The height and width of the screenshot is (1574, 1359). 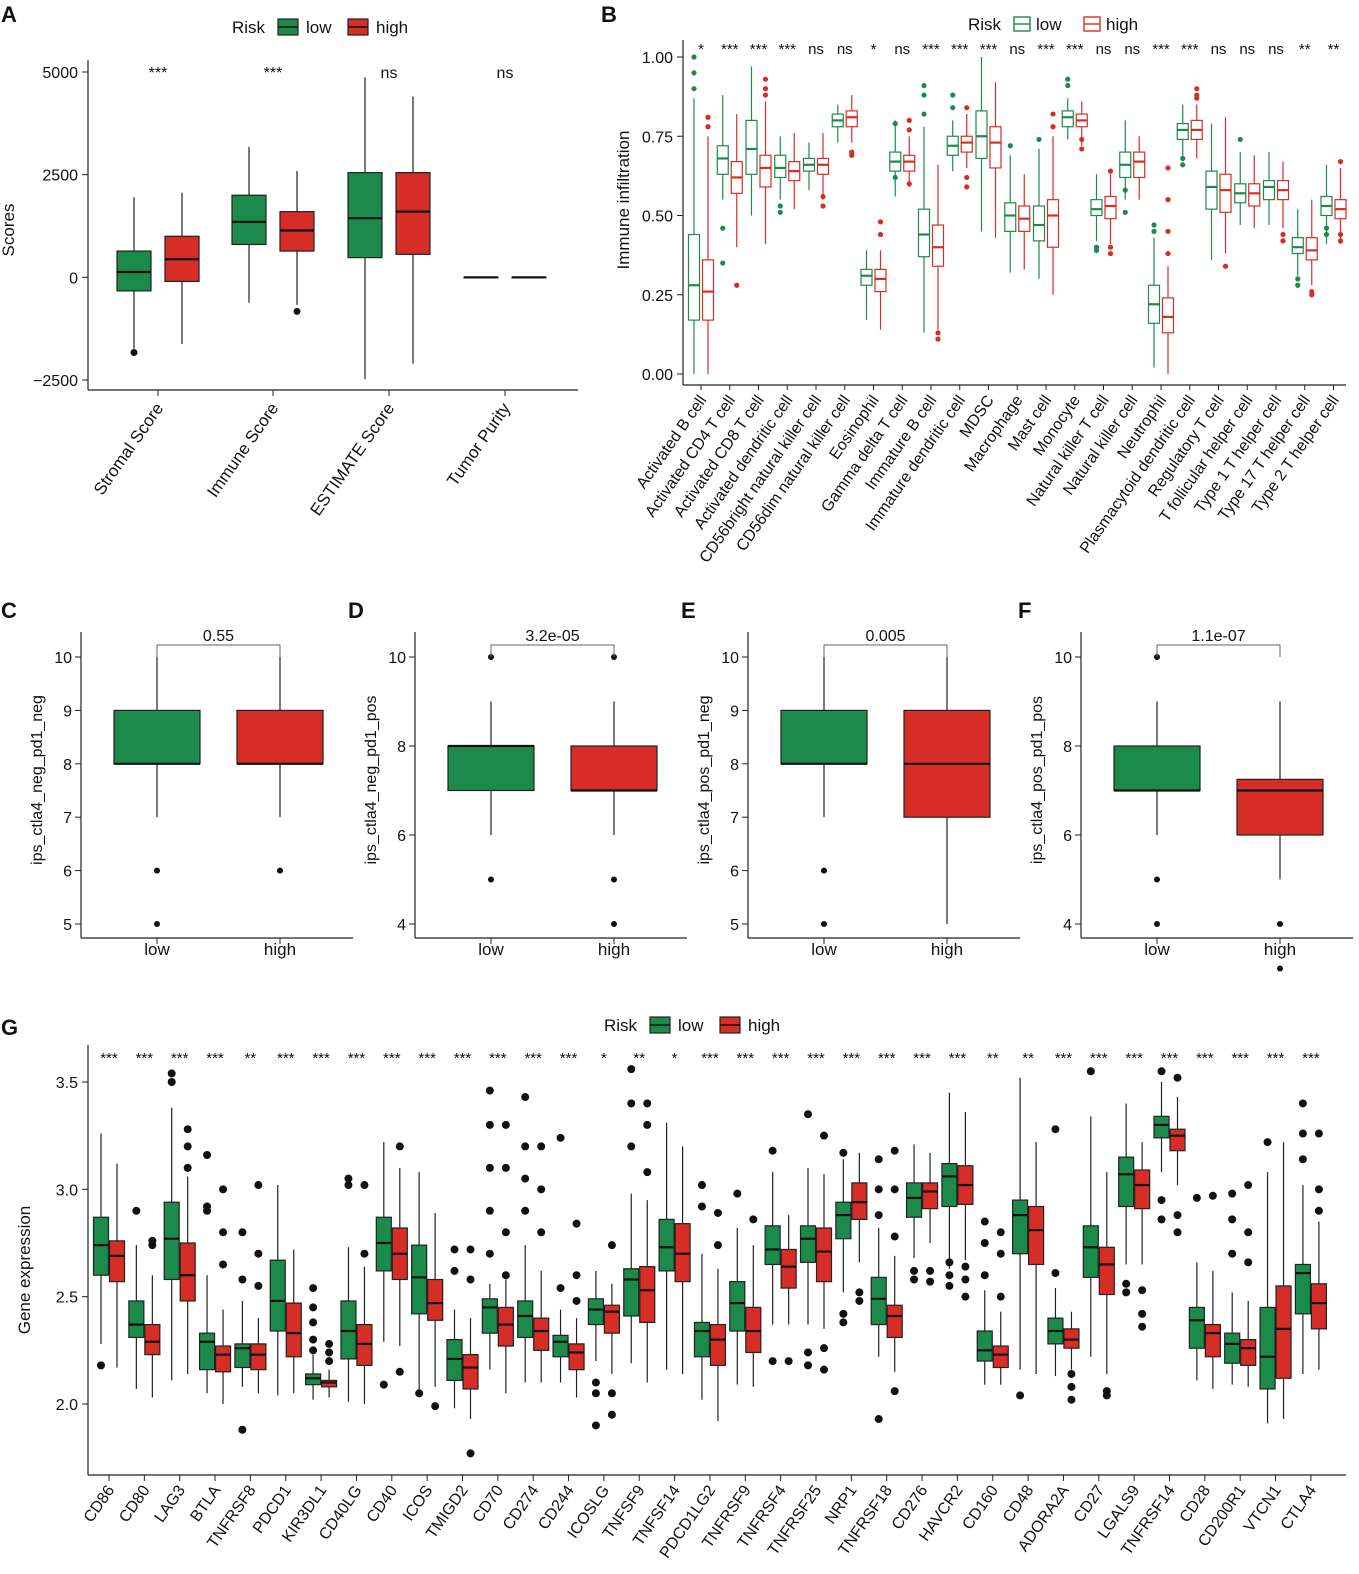 What do you see at coordinates (55, 381) in the screenshot?
I see `y-tick-label: −2500` at bounding box center [55, 381].